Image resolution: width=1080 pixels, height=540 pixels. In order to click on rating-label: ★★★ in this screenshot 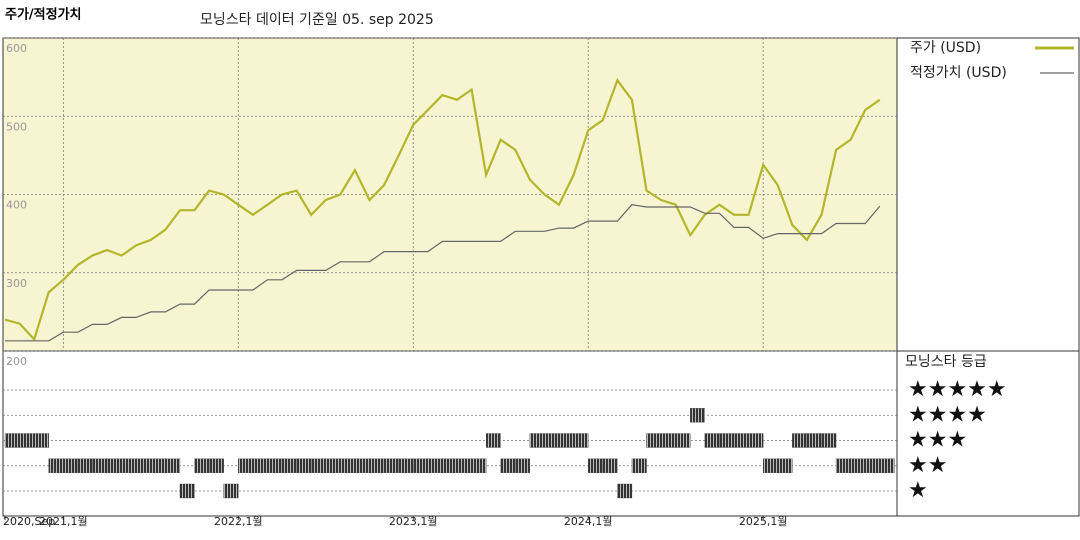, I will do `click(937, 440)`.